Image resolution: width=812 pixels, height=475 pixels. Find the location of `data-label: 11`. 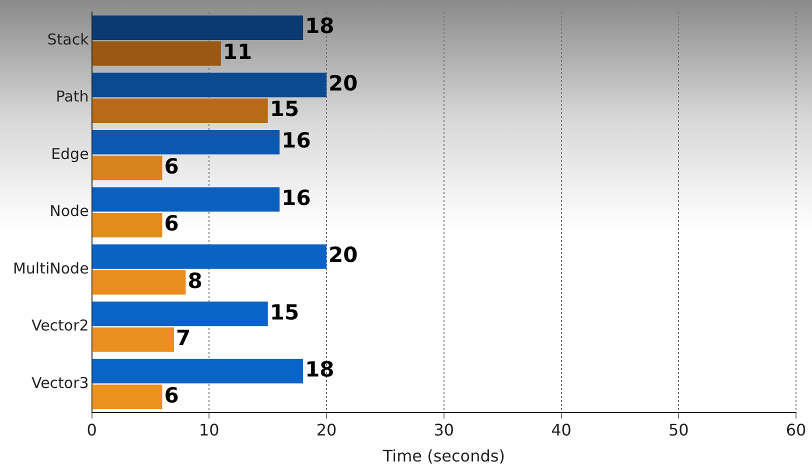

data-label: 11 is located at coordinates (237, 52).